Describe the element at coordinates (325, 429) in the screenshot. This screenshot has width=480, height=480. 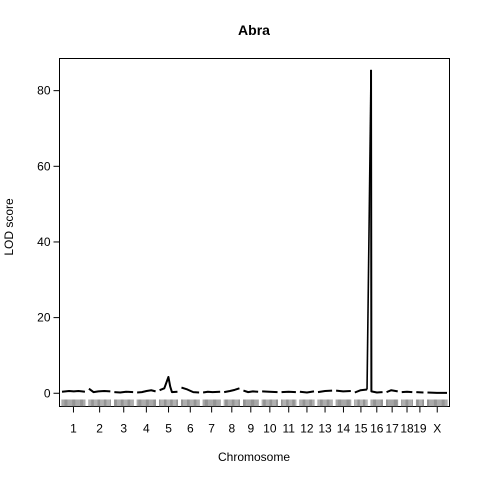
I see `x-tick-label: 13` at that location.